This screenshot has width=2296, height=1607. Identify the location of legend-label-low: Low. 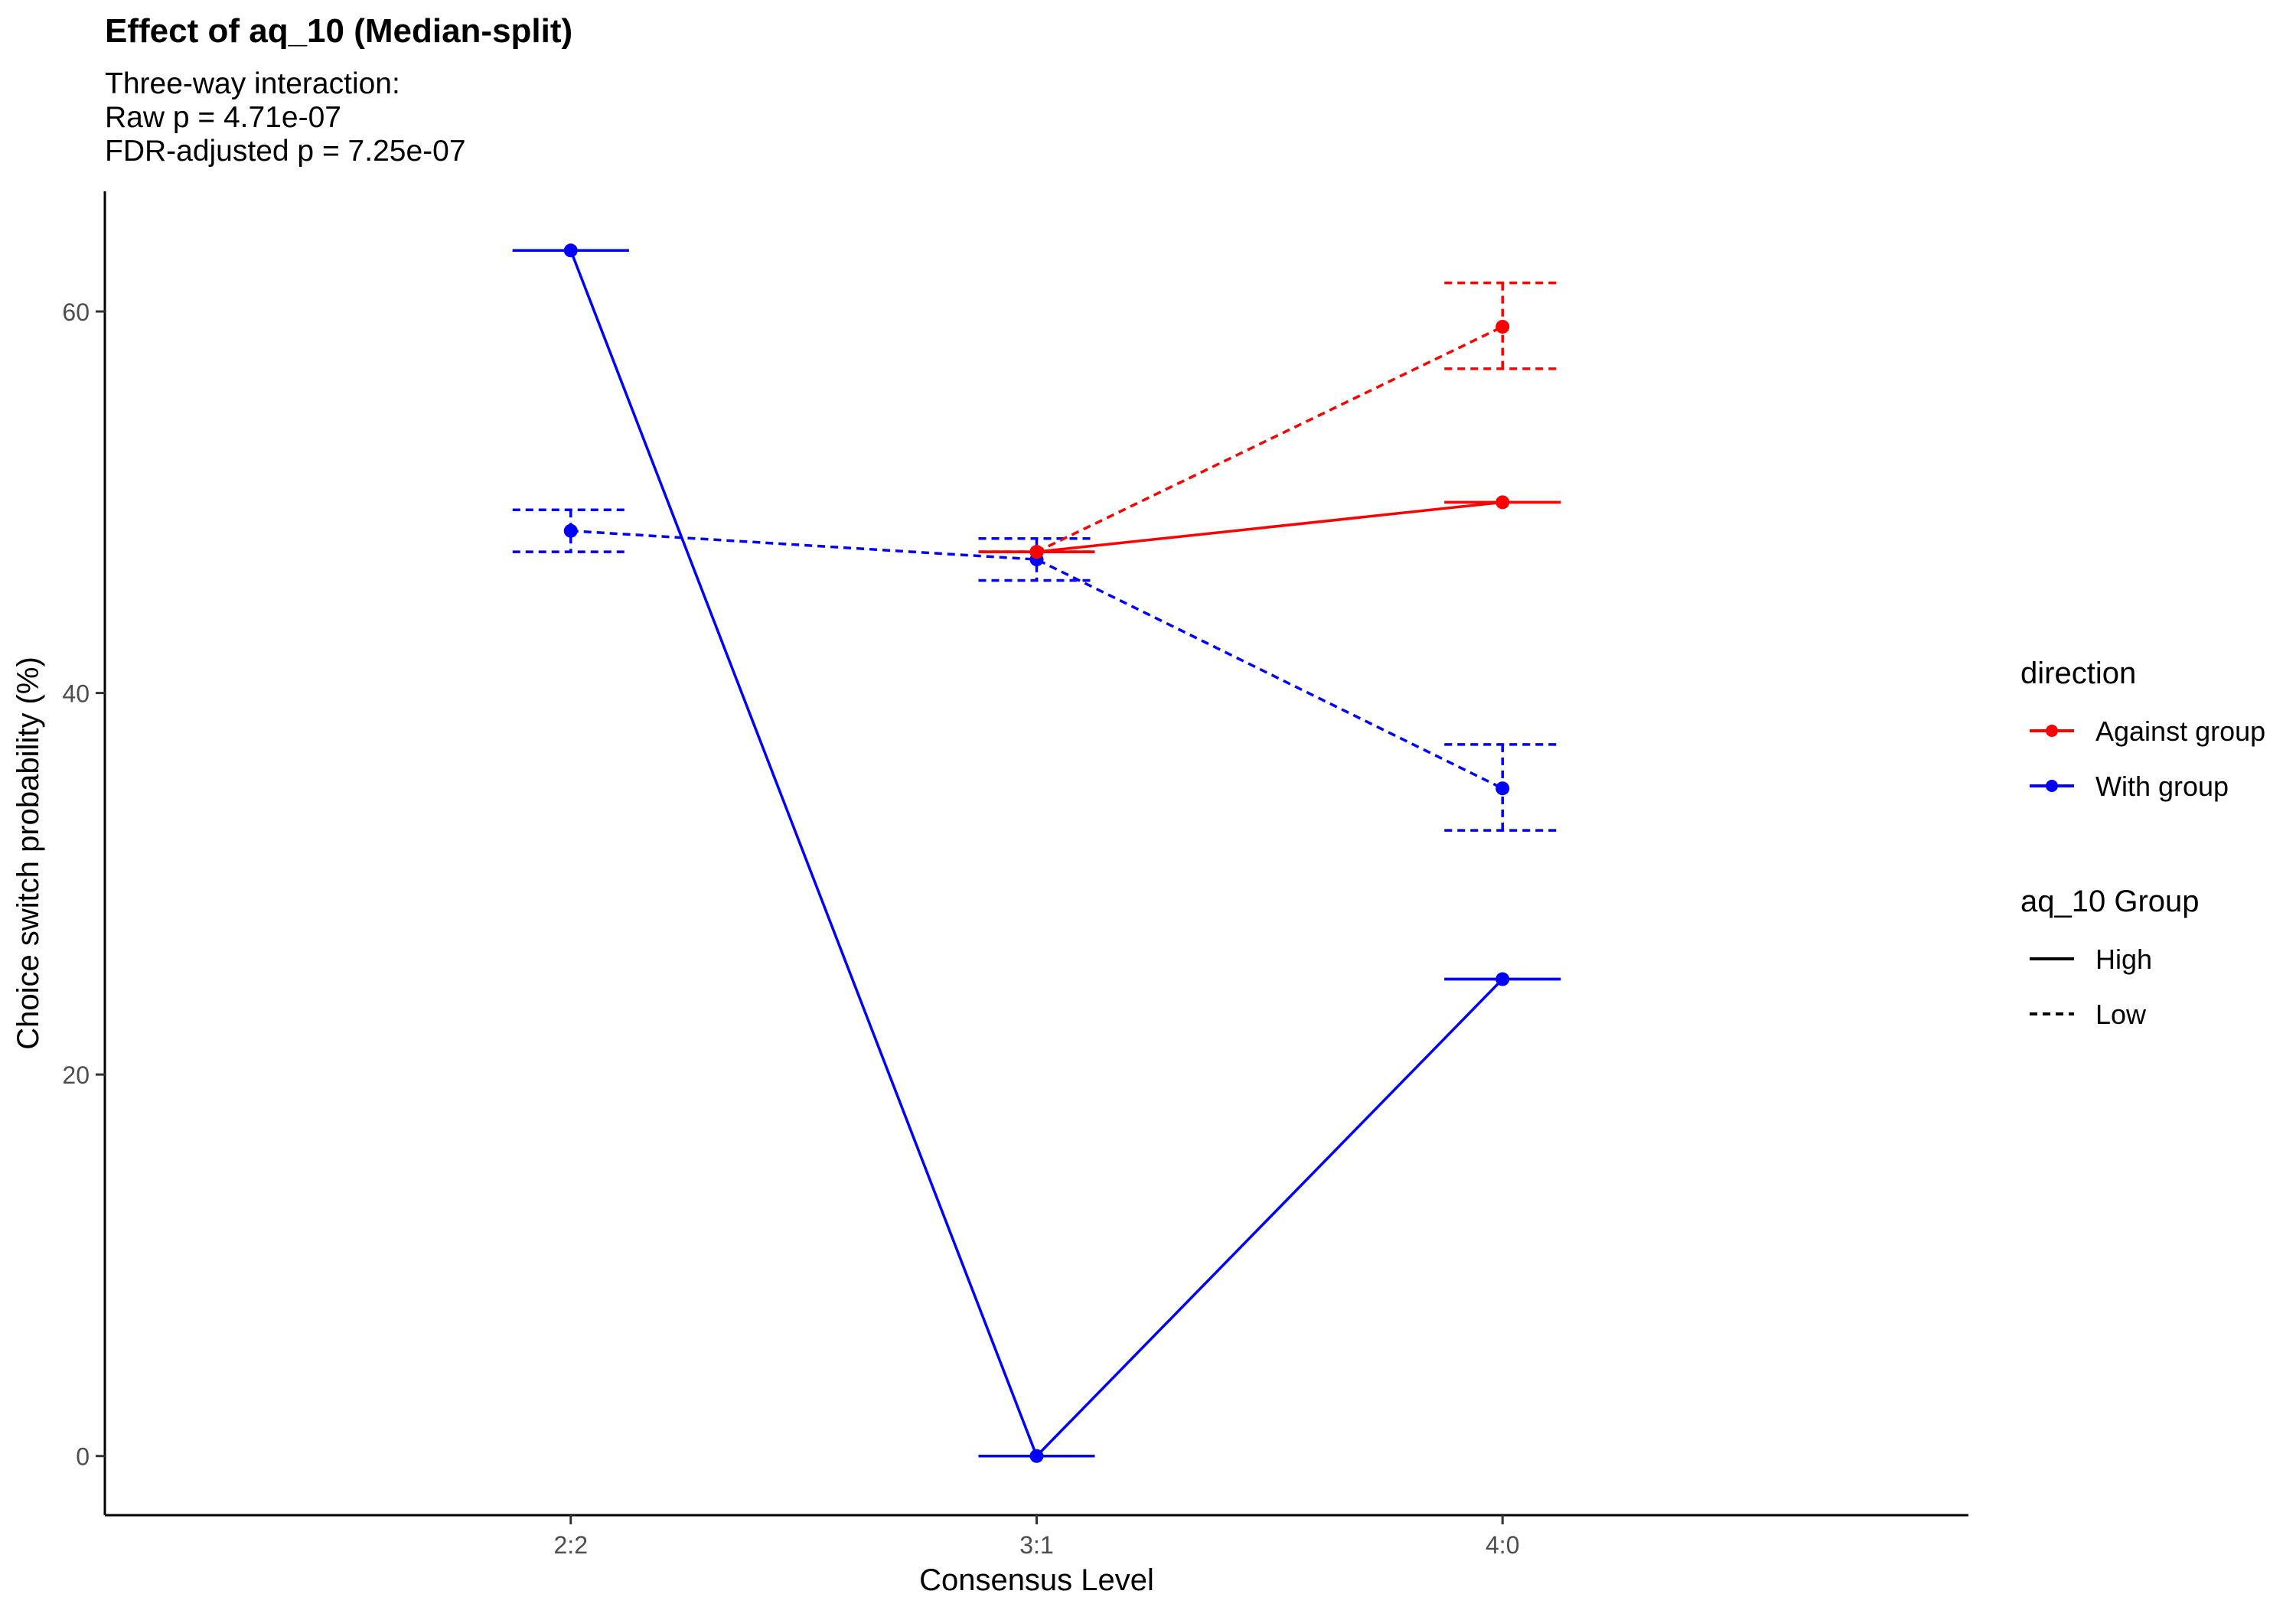
(2121, 1014).